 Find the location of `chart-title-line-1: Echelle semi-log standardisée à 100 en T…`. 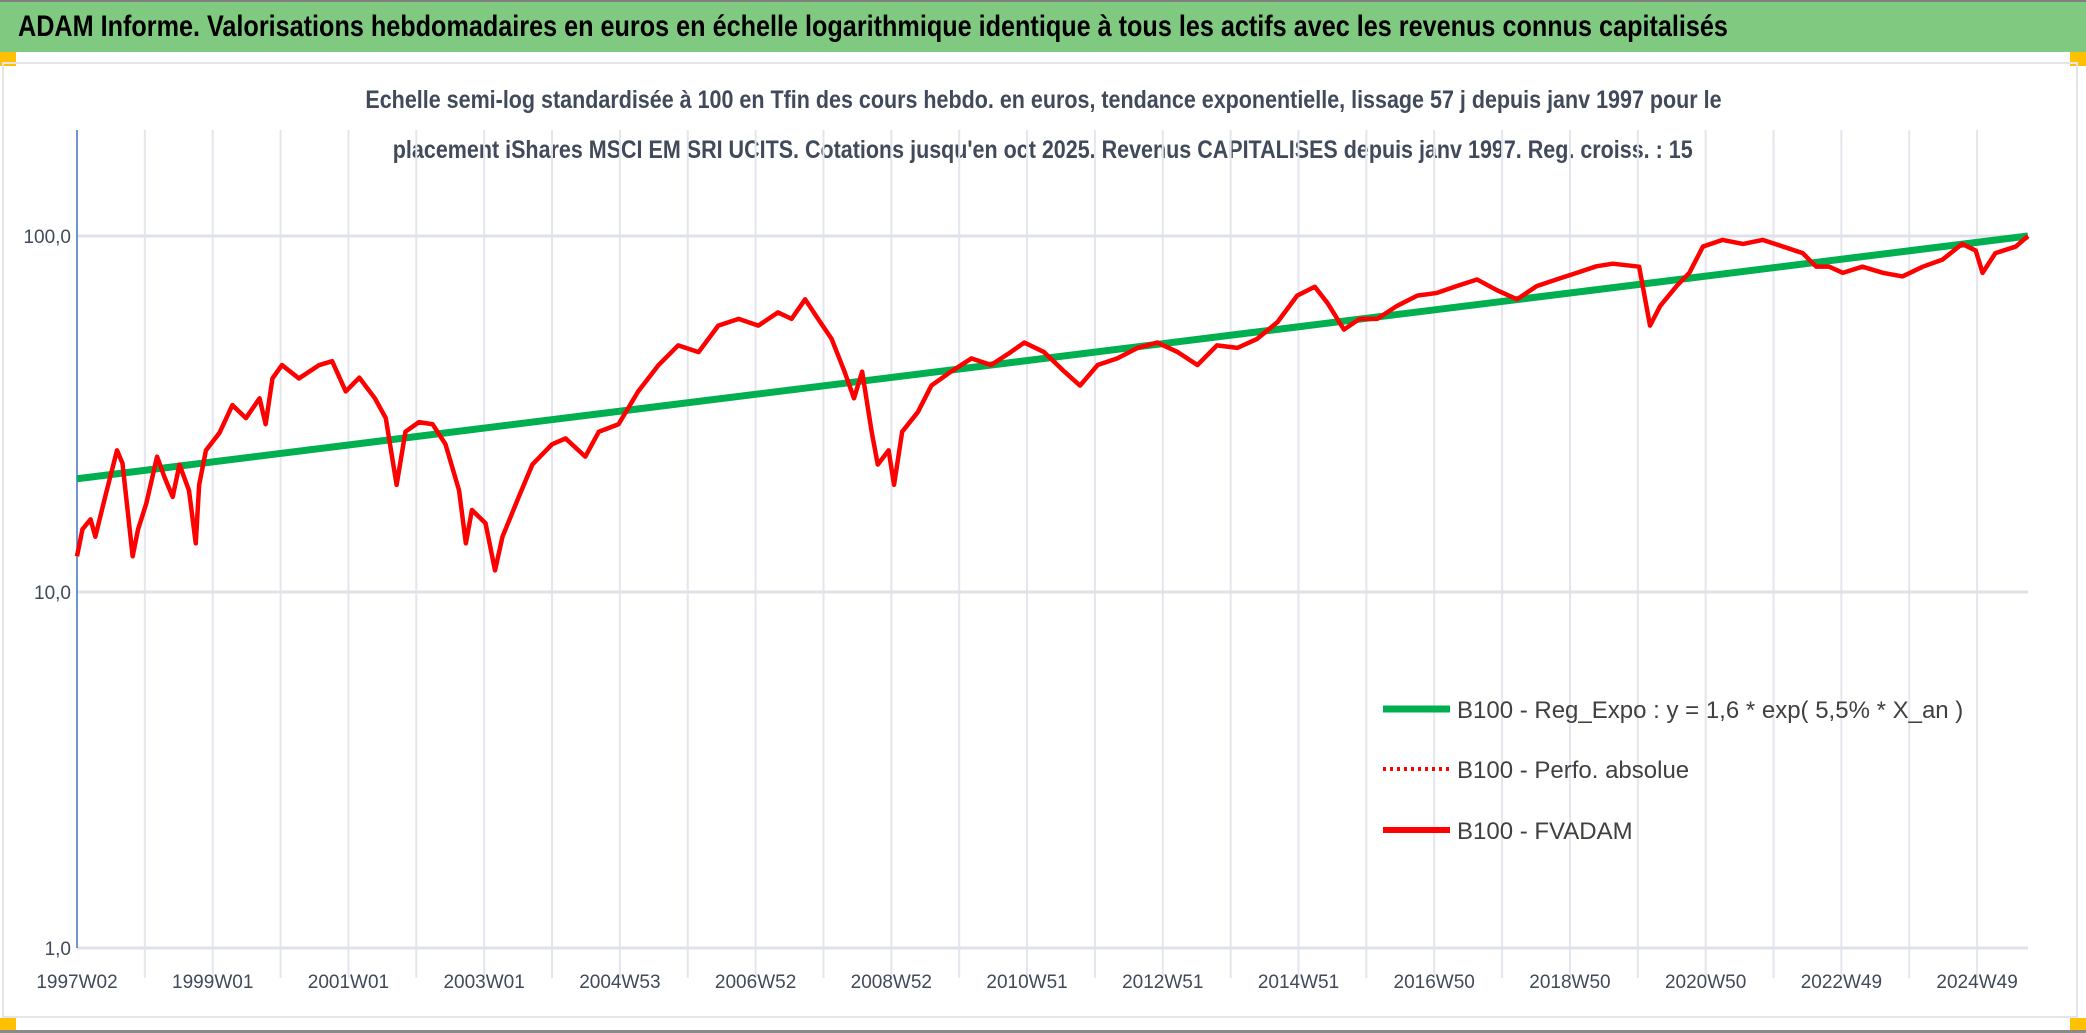

chart-title-line-1: Echelle semi-log standardisée à 100 en T… is located at coordinates (1043, 100).